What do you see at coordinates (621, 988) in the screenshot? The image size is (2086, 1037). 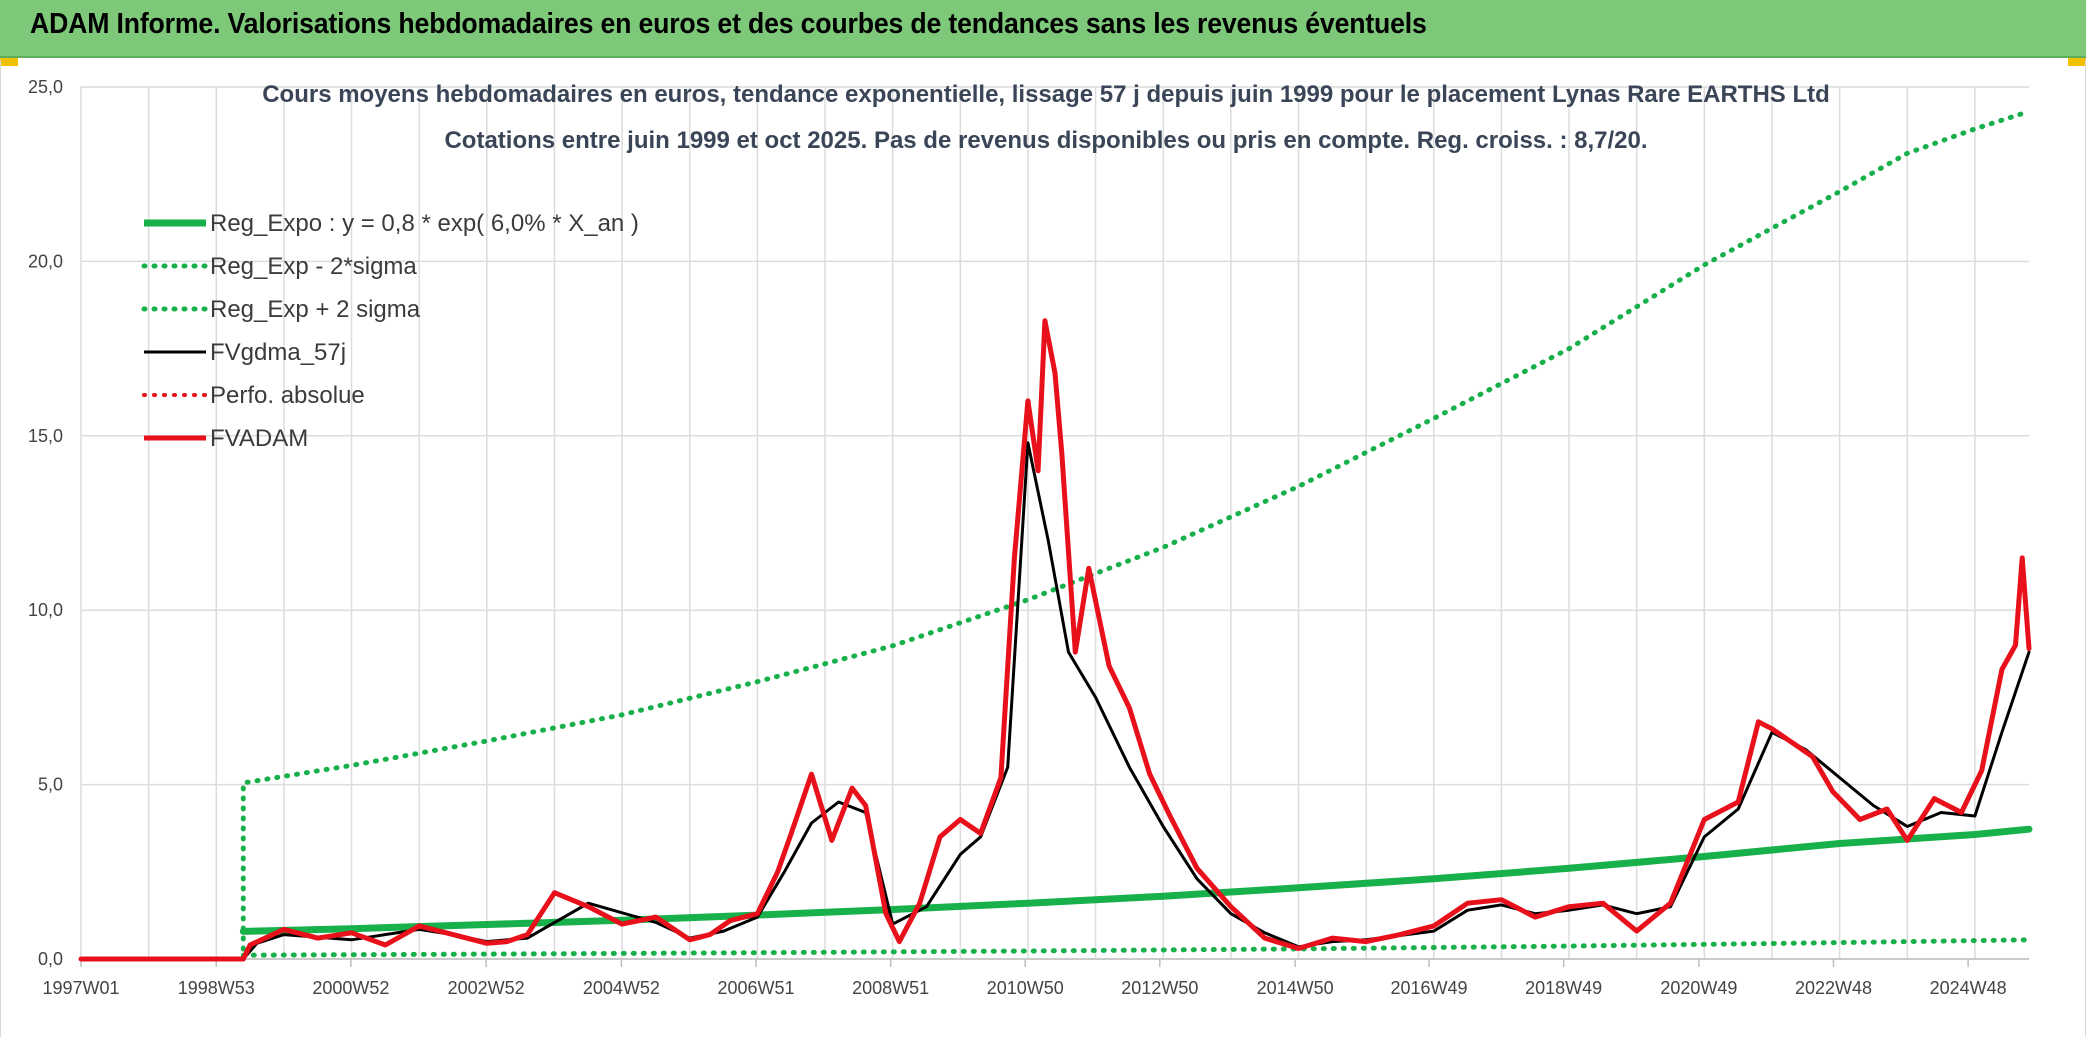 I see `x-tick-label: 2004W52` at bounding box center [621, 988].